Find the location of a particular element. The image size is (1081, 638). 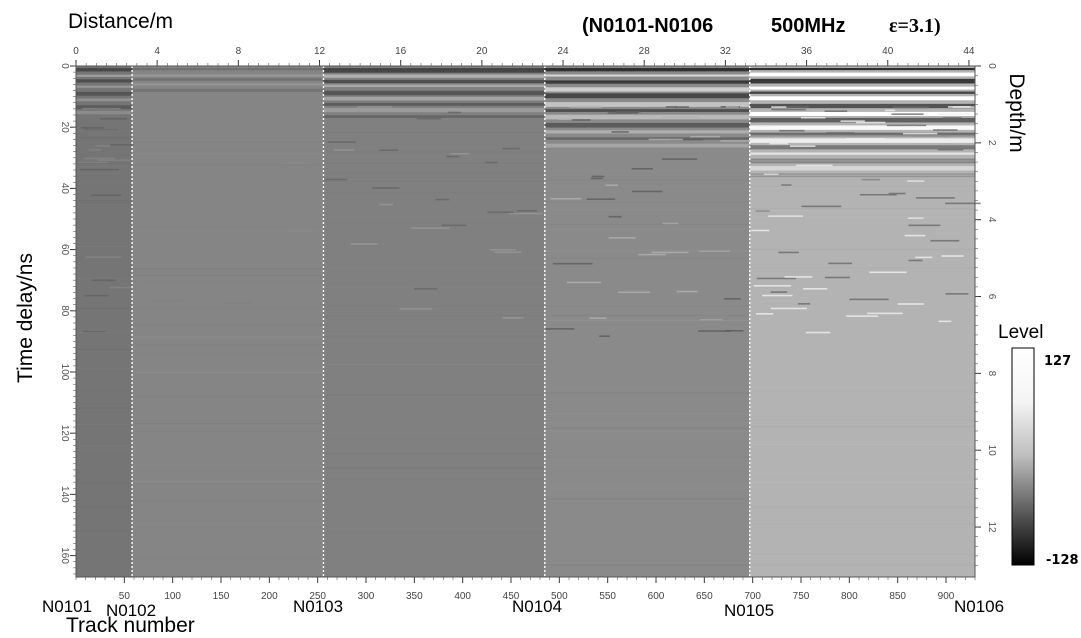

track-tick-label: 500 is located at coordinates (559, 596).